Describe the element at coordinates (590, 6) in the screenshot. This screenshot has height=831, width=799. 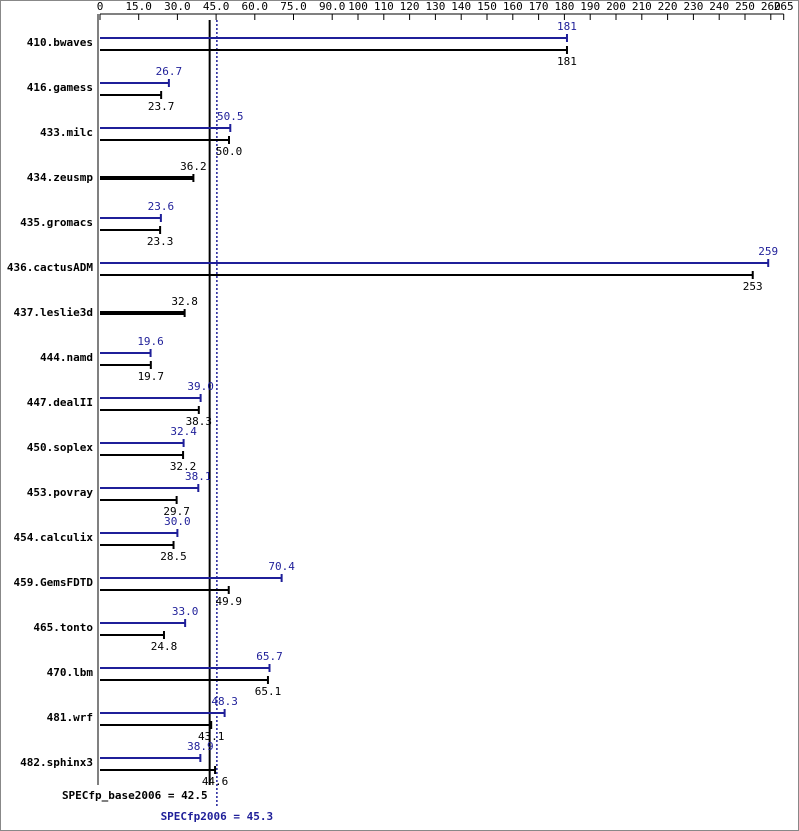
I see `x-tick-label: 190` at that location.